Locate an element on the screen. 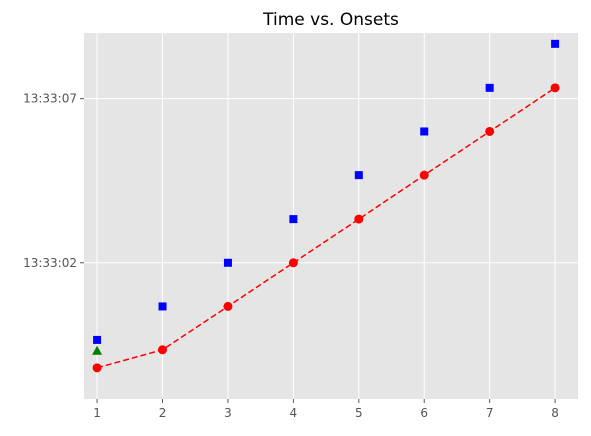 The height and width of the screenshot is (436, 591). x-tick-label: 4 is located at coordinates (294, 413).